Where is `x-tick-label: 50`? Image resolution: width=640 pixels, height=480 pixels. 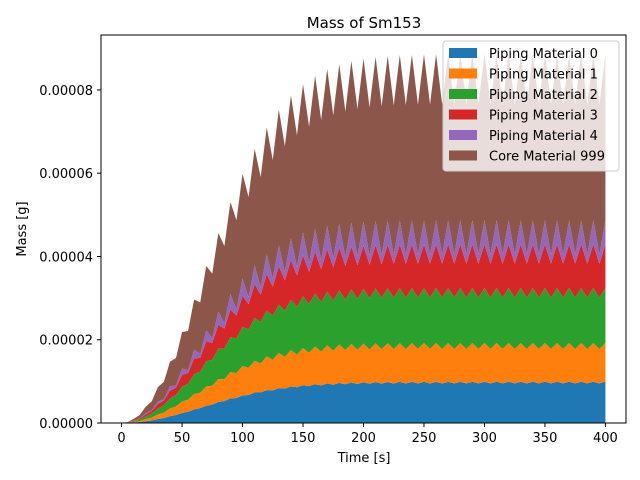 x-tick-label: 50 is located at coordinates (182, 438).